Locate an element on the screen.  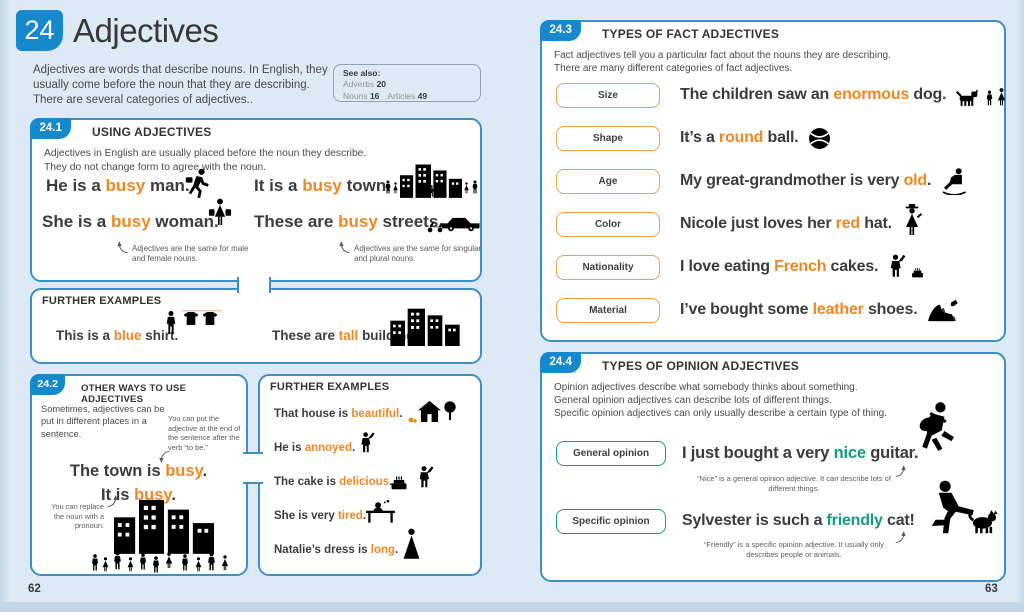
fact-row: Shape It’s a round ball. is located at coordinates (777, 138).